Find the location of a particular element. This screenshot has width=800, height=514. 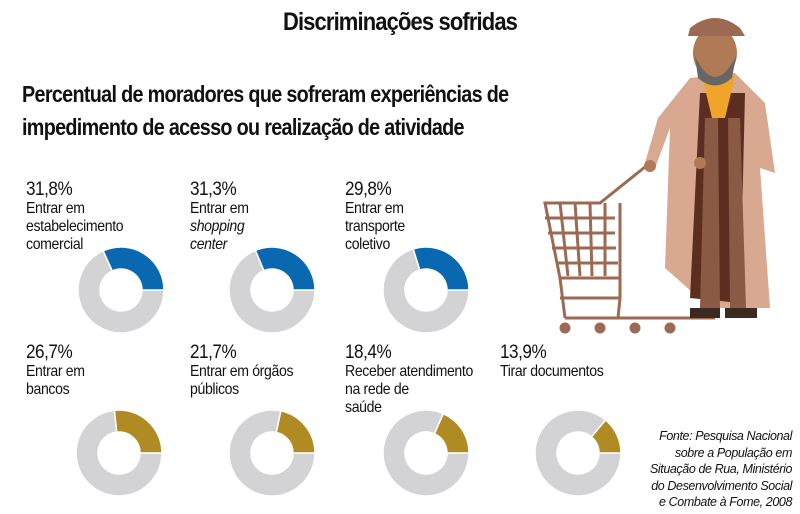

donut-item: 31,3% Entrar em shopping center is located at coordinates (270, 217).